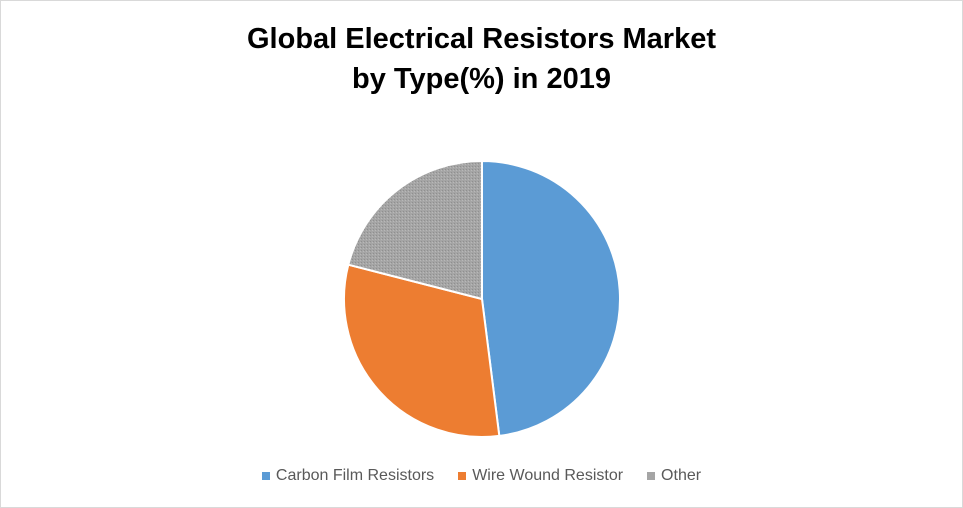 The width and height of the screenshot is (963, 508). Describe the element at coordinates (422, 350) in the screenshot. I see `slice-wire-wound-resistor` at that location.